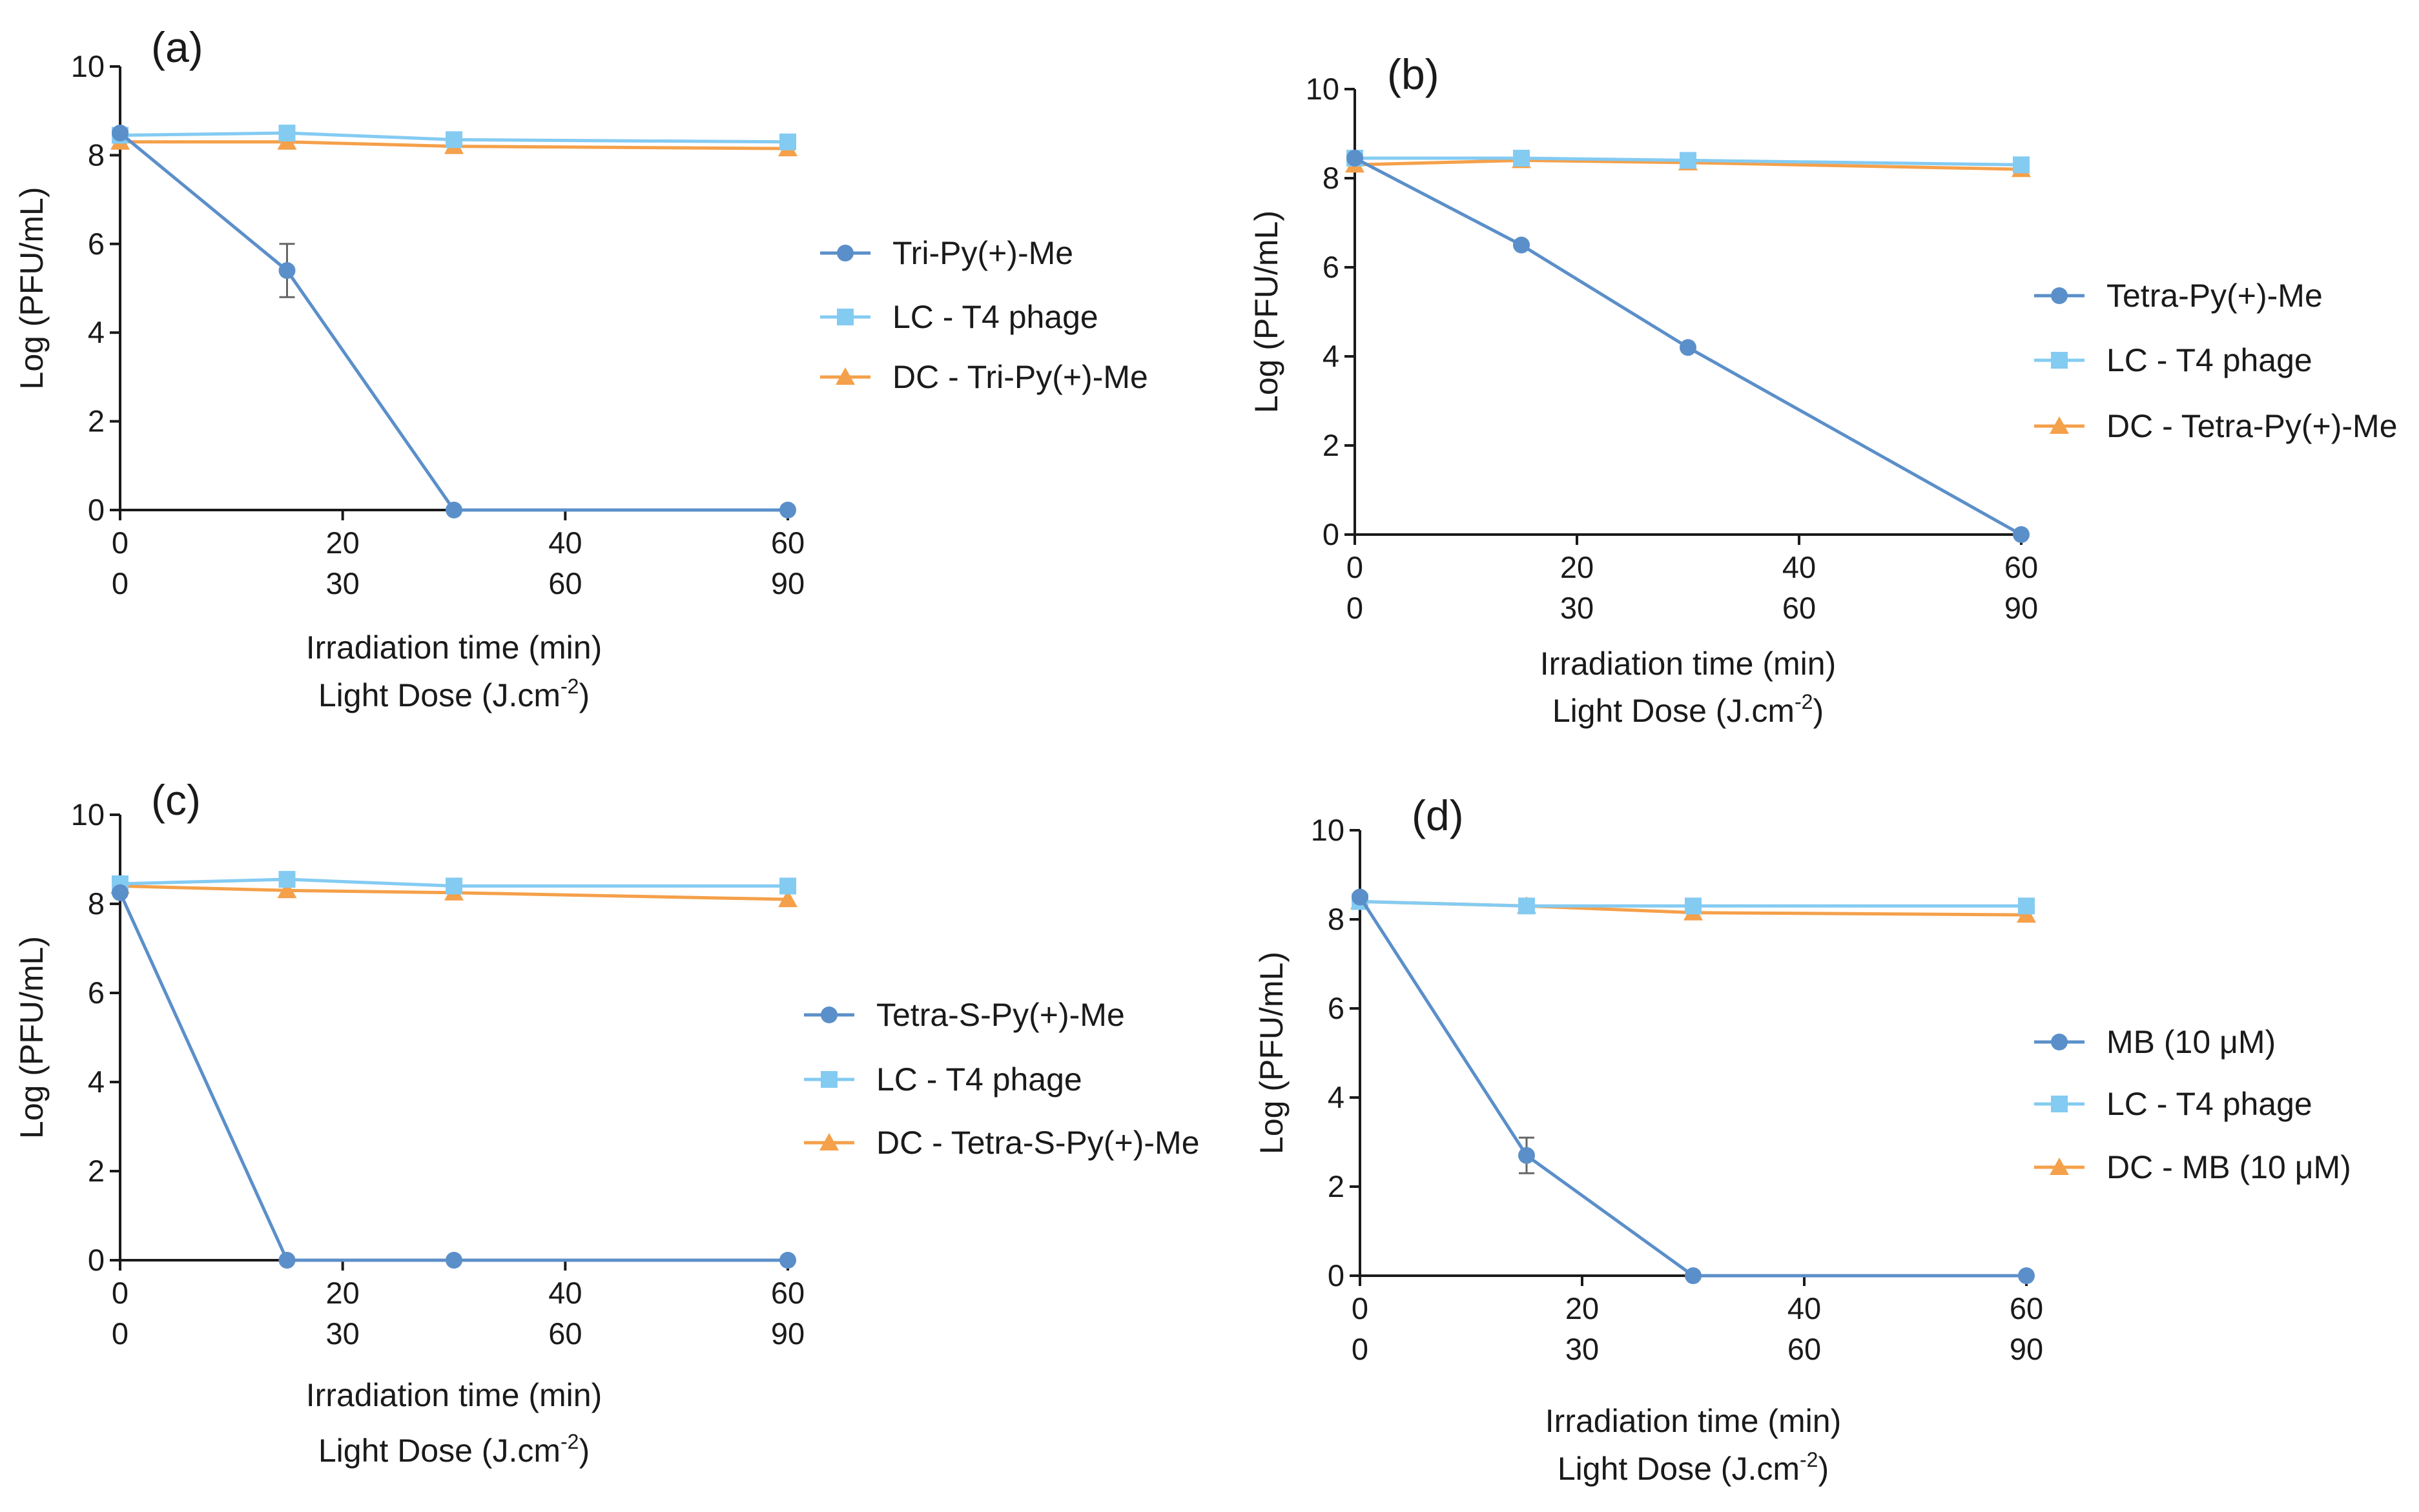  What do you see at coordinates (2214, 296) in the screenshot?
I see `legend-label: Tetra-Py(+)-Me` at bounding box center [2214, 296].